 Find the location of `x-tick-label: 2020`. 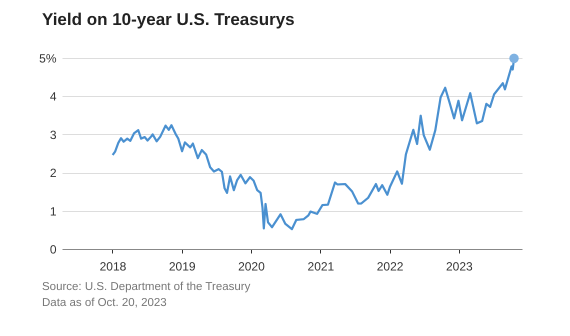

x-tick-label: 2020 is located at coordinates (252, 267).